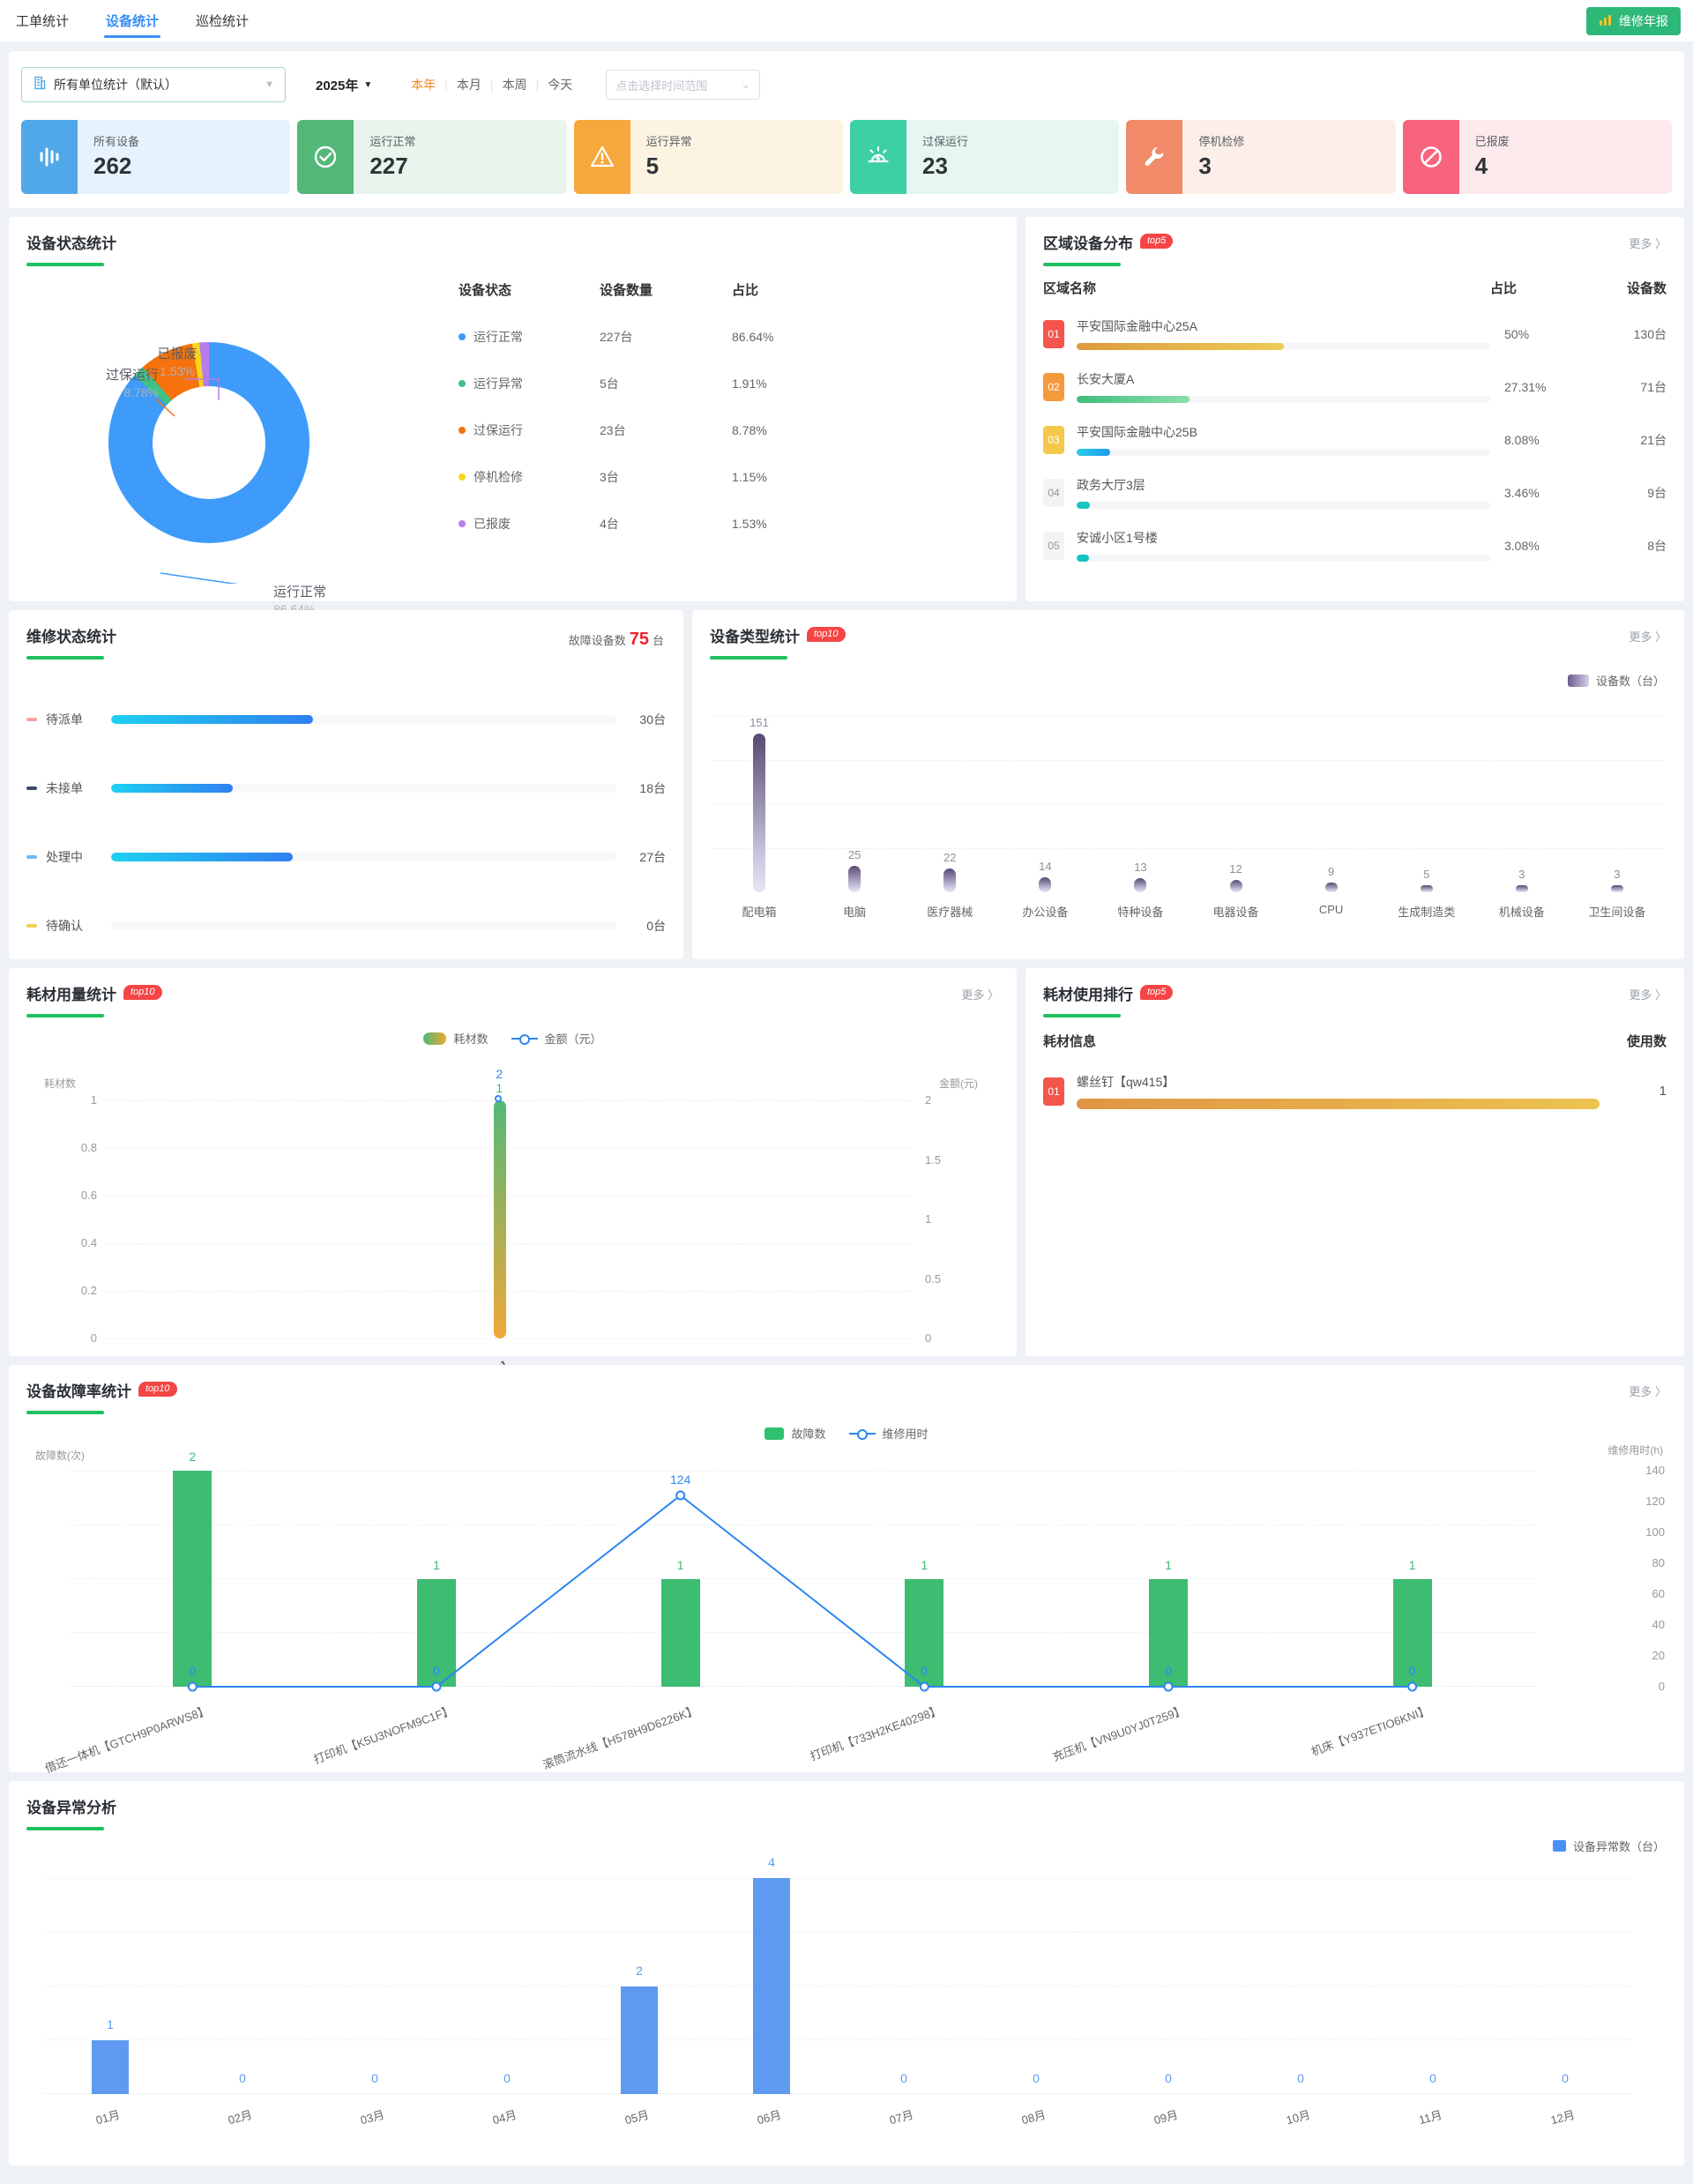 Image resolution: width=1693 pixels, height=2184 pixels. Describe the element at coordinates (498, 430) in the screenshot. I see `status-label: 过保运行` at that location.